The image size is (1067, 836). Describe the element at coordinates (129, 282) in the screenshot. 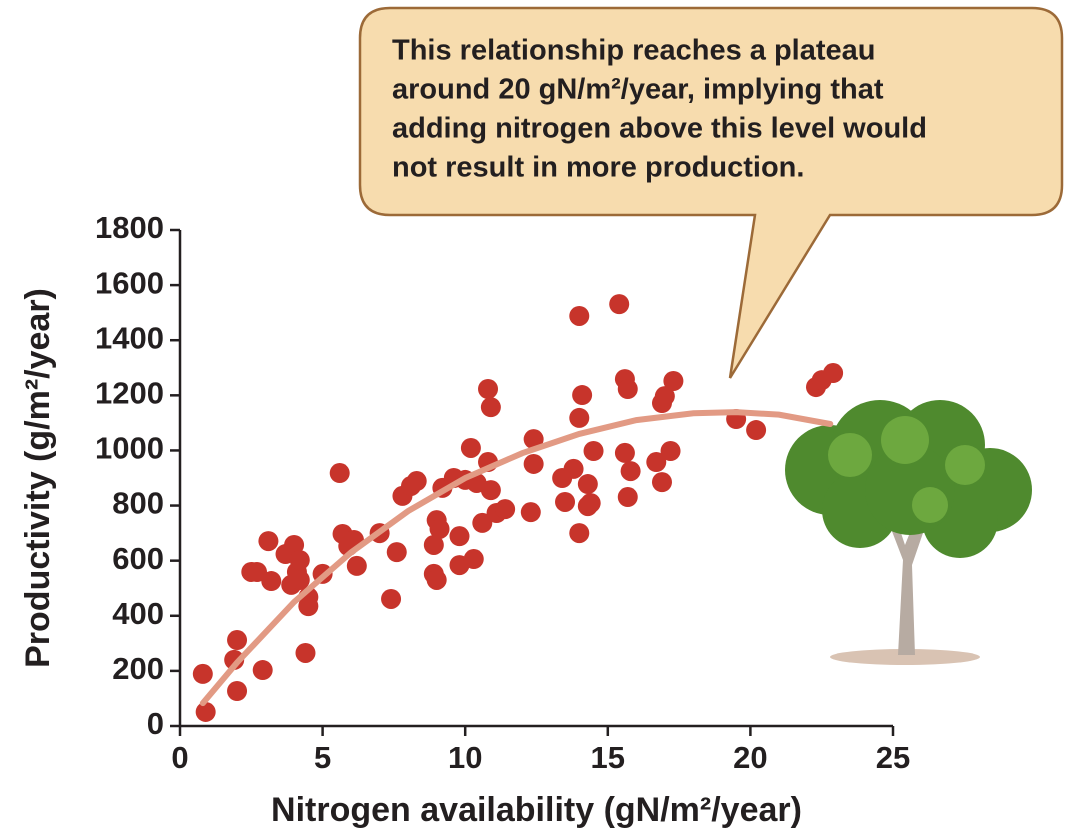

I see `y-tick-label: 1600` at that location.